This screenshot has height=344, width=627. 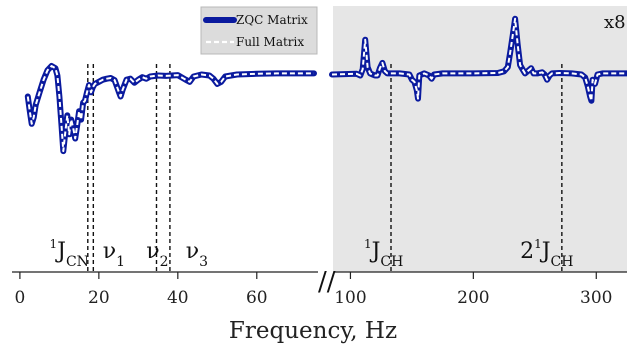 I want to click on annotation-1: ν1, so click(x=114, y=254).